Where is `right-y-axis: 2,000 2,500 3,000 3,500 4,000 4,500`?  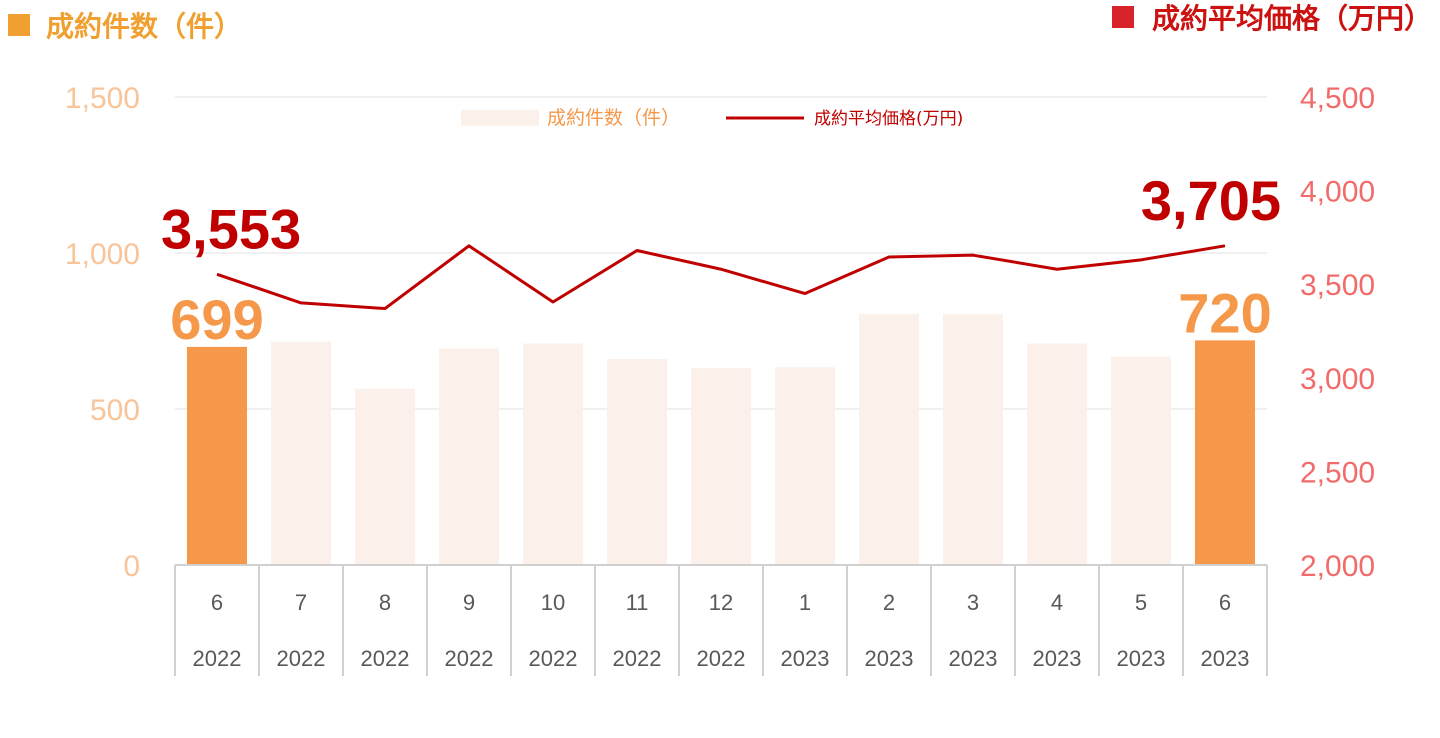
right-y-axis: 2,000 2,500 3,000 3,500 4,000 4,500 is located at coordinates (1337, 332).